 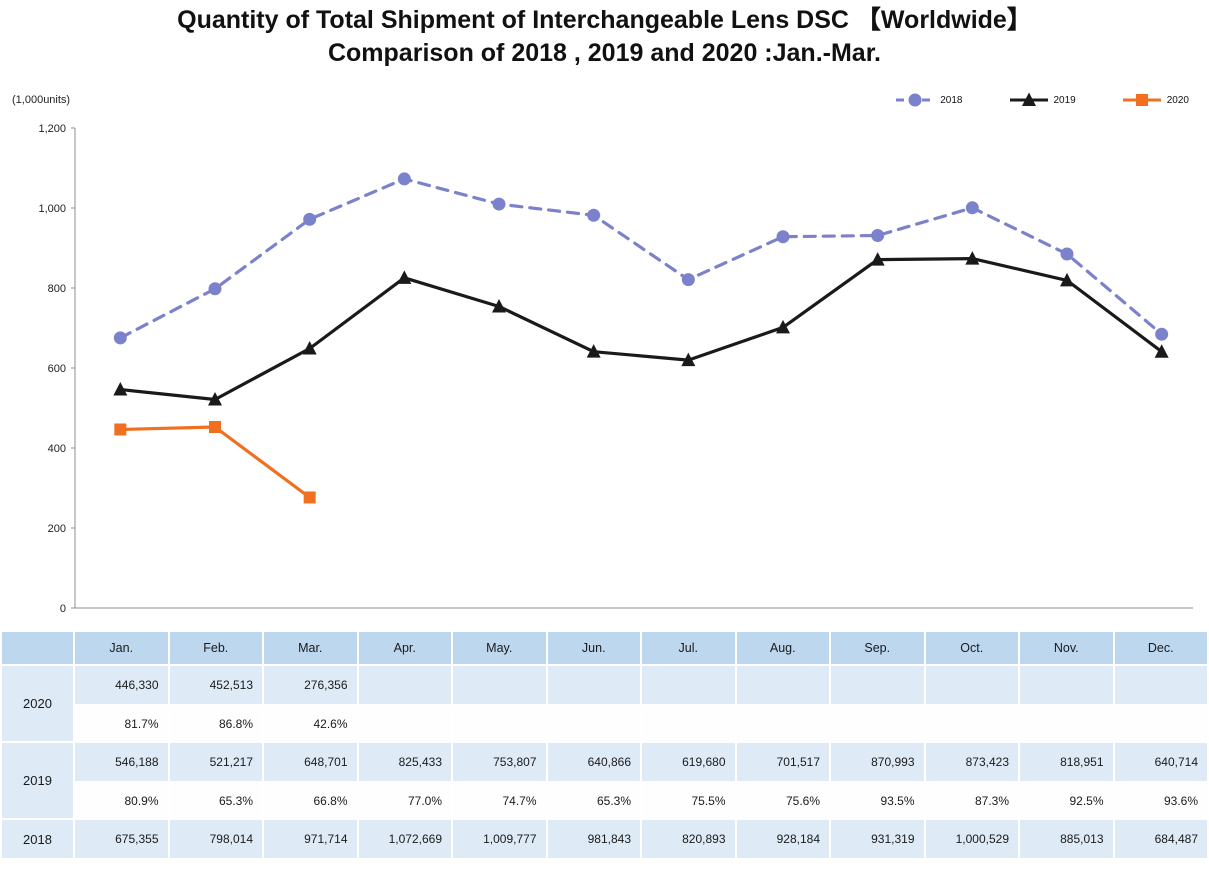 What do you see at coordinates (57, 529) in the screenshot?
I see `y-tick-label: 200` at bounding box center [57, 529].